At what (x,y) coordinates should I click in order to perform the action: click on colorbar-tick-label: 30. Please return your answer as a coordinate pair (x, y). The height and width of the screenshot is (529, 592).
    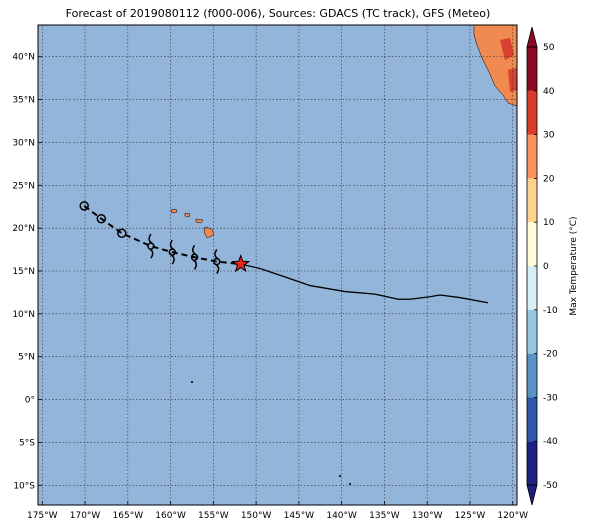
    Looking at the image, I should click on (549, 136).